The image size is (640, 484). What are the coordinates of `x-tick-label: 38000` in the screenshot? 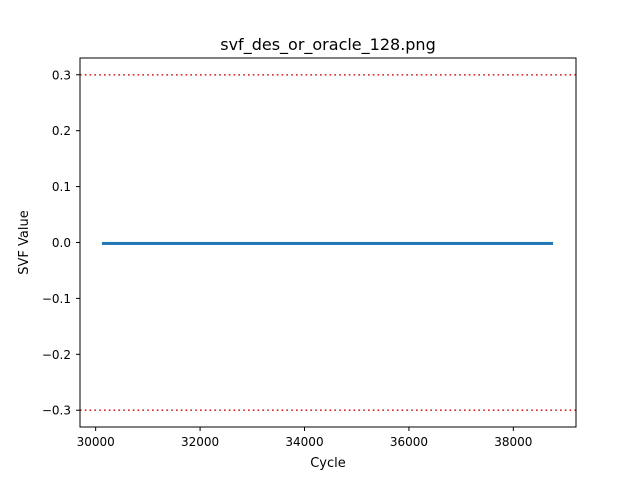 It's located at (513, 442).